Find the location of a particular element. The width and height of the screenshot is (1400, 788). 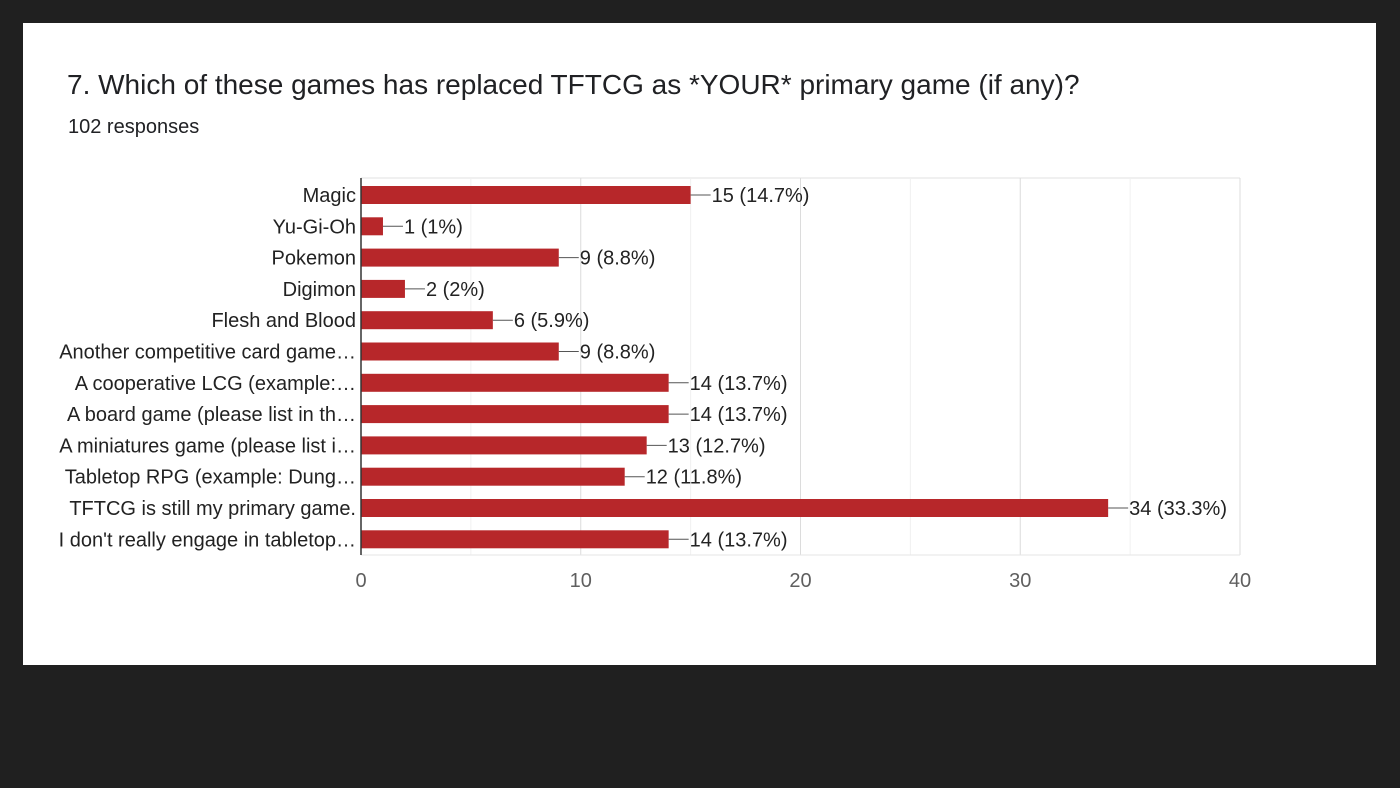

category-label: Flesh and Blood is located at coordinates (283, 321).